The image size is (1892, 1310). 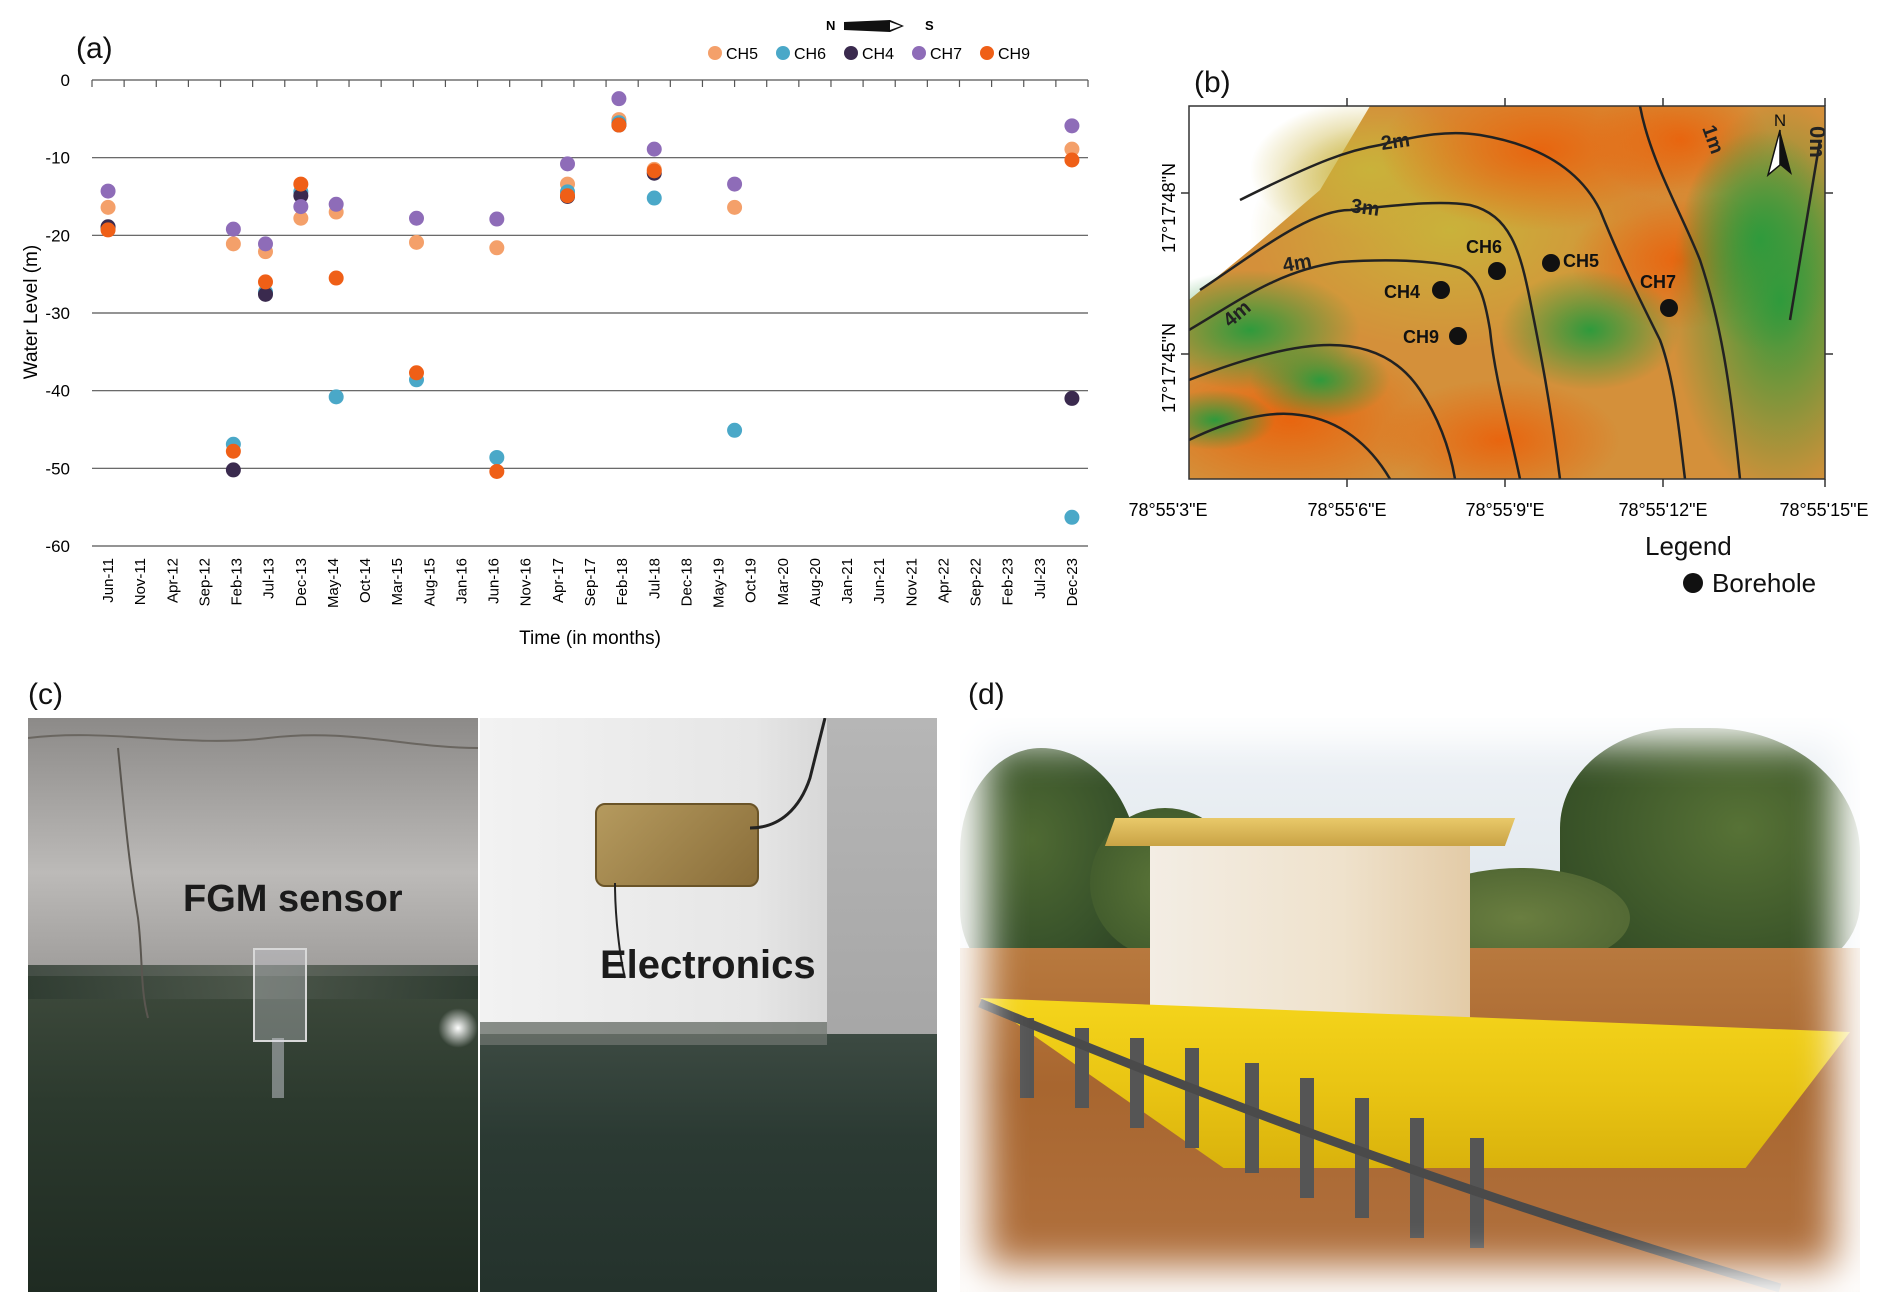 What do you see at coordinates (1008, 582) in the screenshot?
I see `x-tick-label: Feb-23` at bounding box center [1008, 582].